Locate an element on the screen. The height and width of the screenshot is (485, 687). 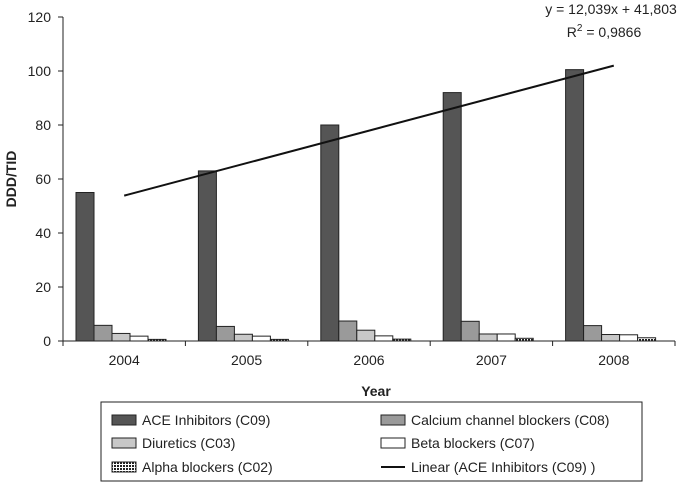
bar-beta-blockers-c07--2006 is located at coordinates (384, 338).